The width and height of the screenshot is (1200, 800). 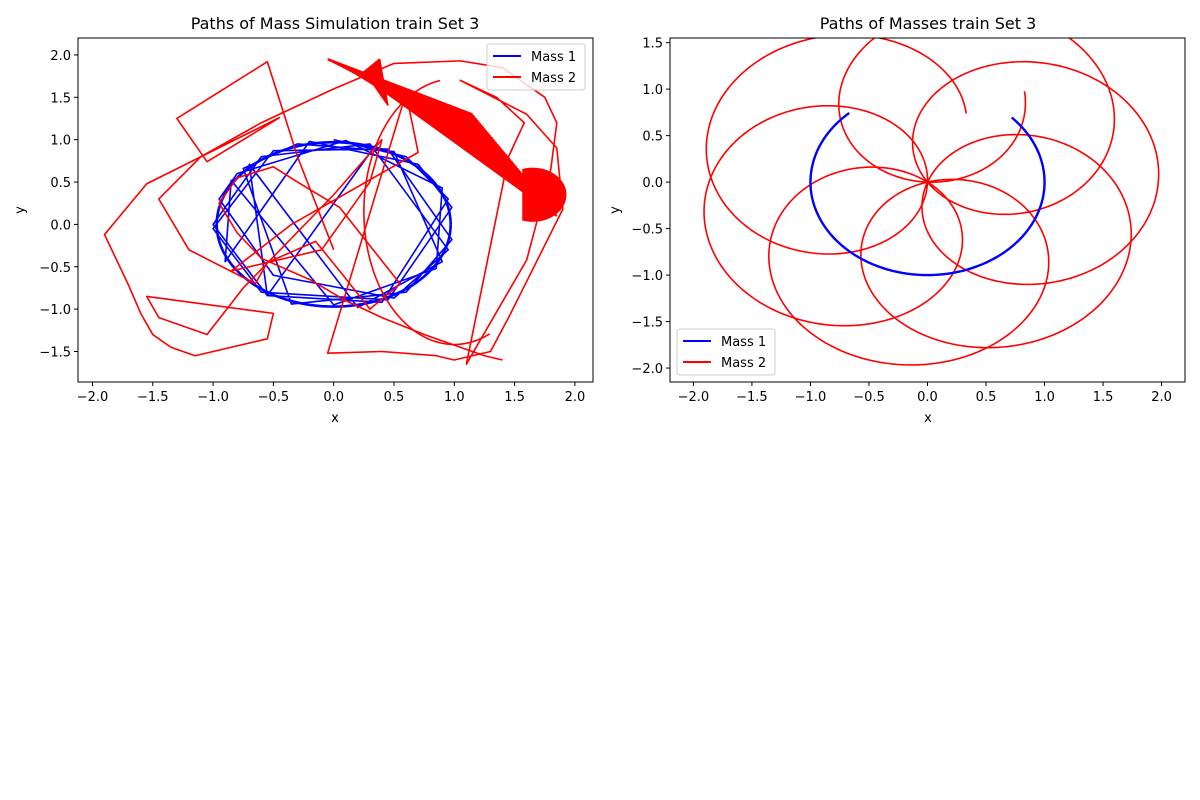 I want to click on chart-left-plot-area, so click(x=335, y=212).